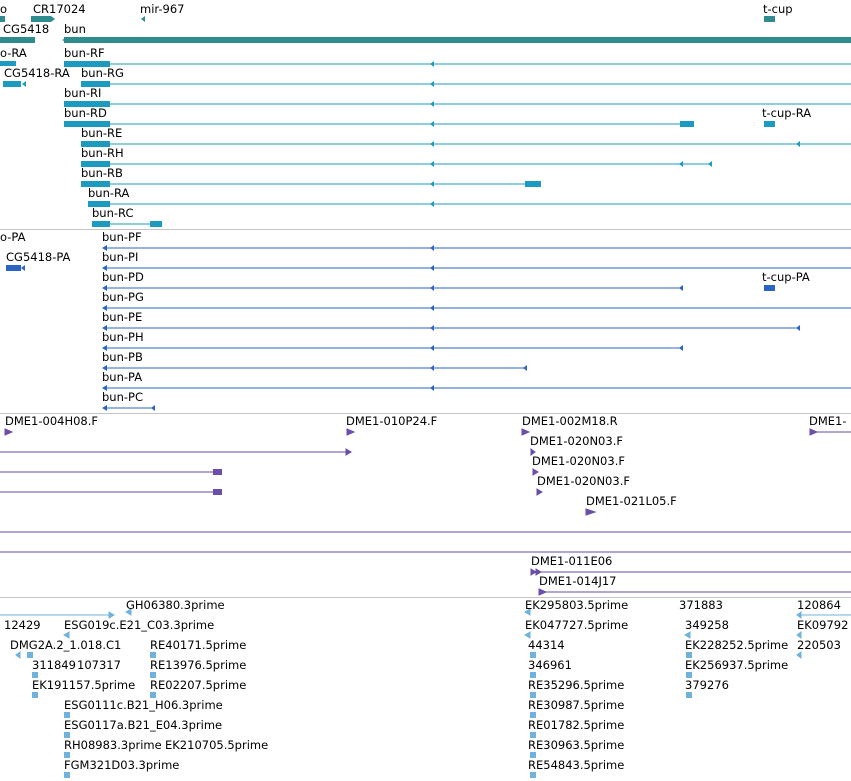 This screenshot has height=781, width=851. I want to click on transcript-glyph-o-RA, so click(8, 63).